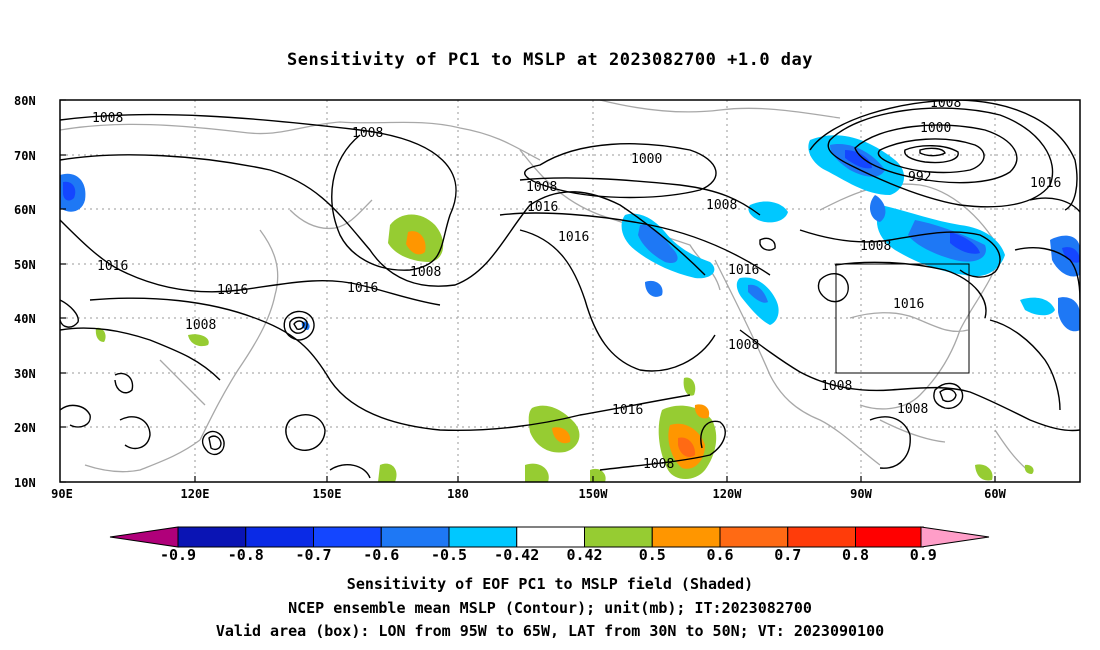 This screenshot has height=650, width=1100. I want to click on lat-label-60n: 60N, so click(25, 210).